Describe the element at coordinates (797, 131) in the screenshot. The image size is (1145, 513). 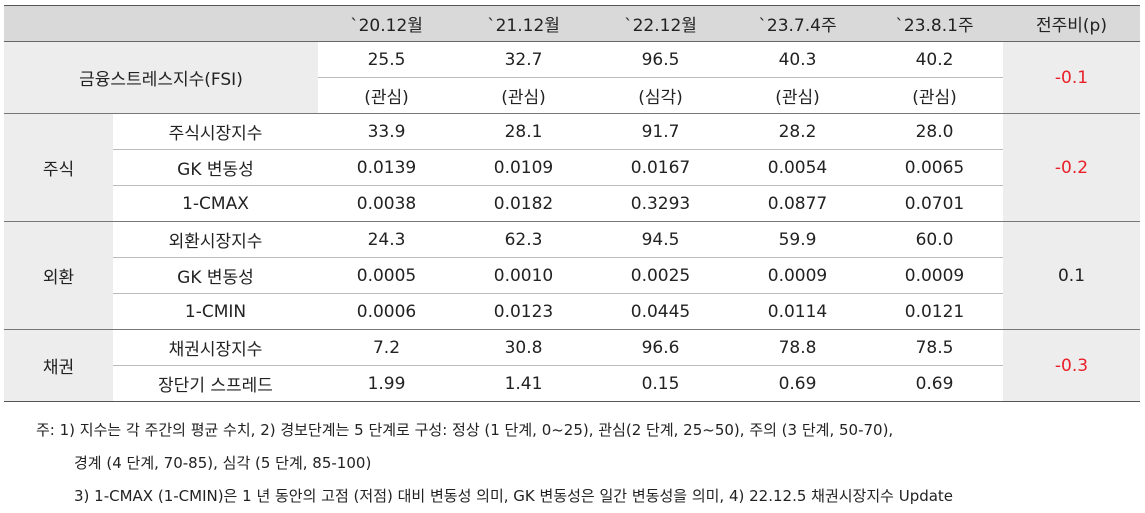
I see `table-cell: 28.2` at that location.